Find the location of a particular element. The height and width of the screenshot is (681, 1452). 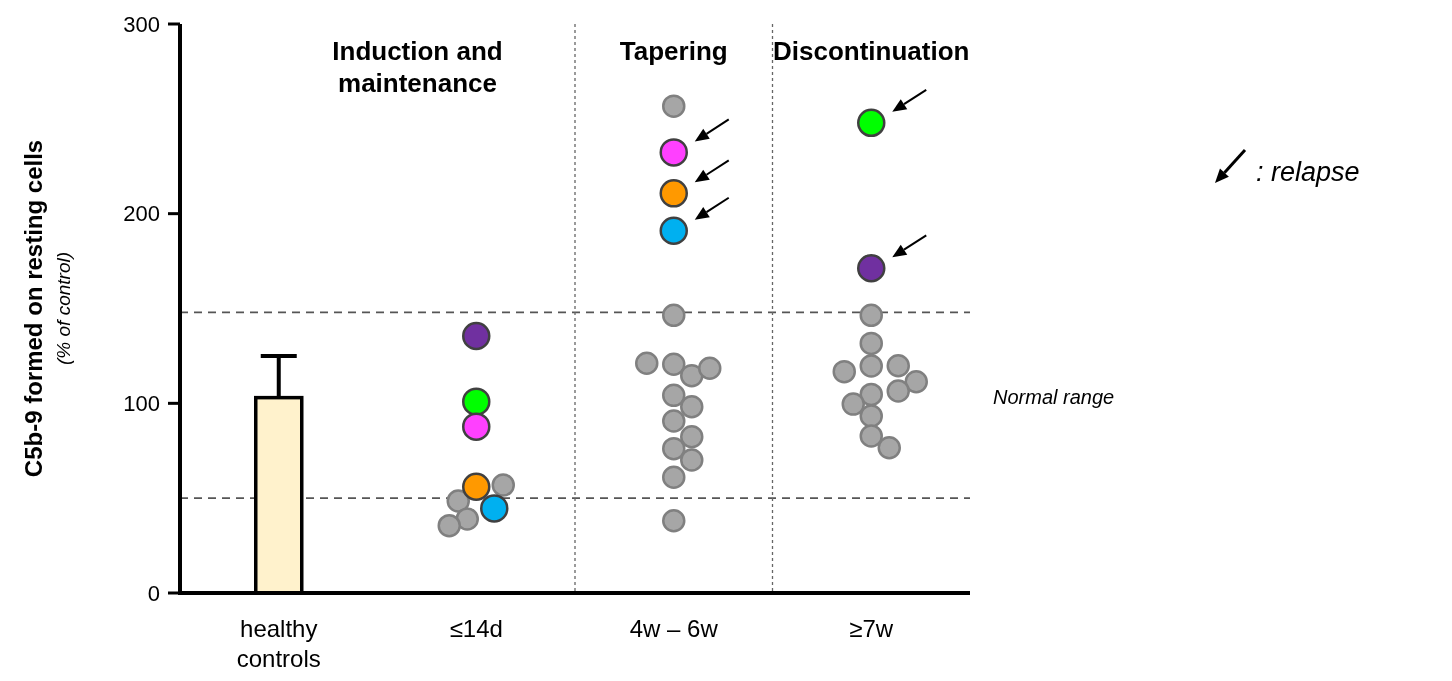

annotation: Tapering is located at coordinates (673, 51).